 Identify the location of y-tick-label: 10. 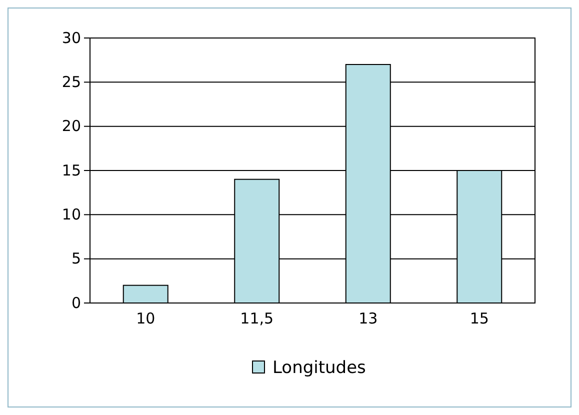
(71, 214).